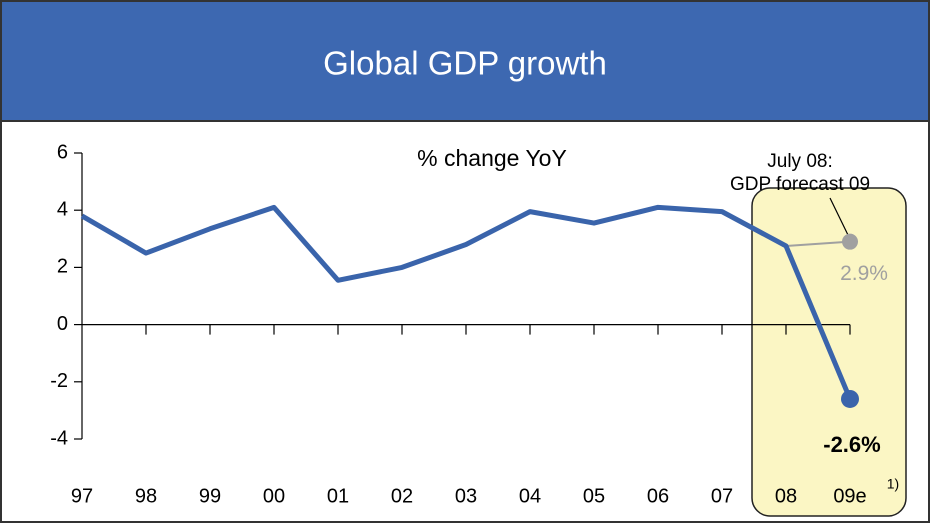  I want to click on y-tick-label: 0, so click(62, 324).